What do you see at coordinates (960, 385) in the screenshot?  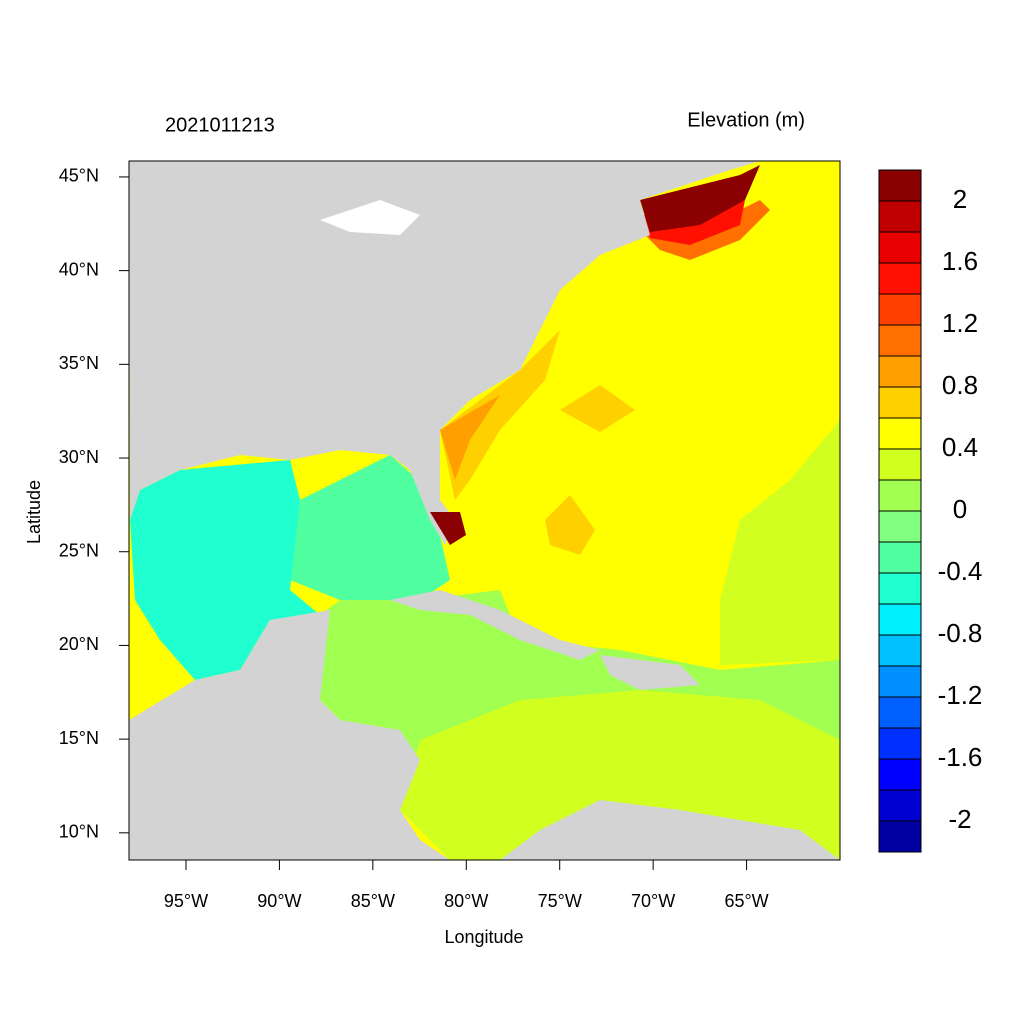 I see `colorbar-tick-label: 0.8` at bounding box center [960, 385].